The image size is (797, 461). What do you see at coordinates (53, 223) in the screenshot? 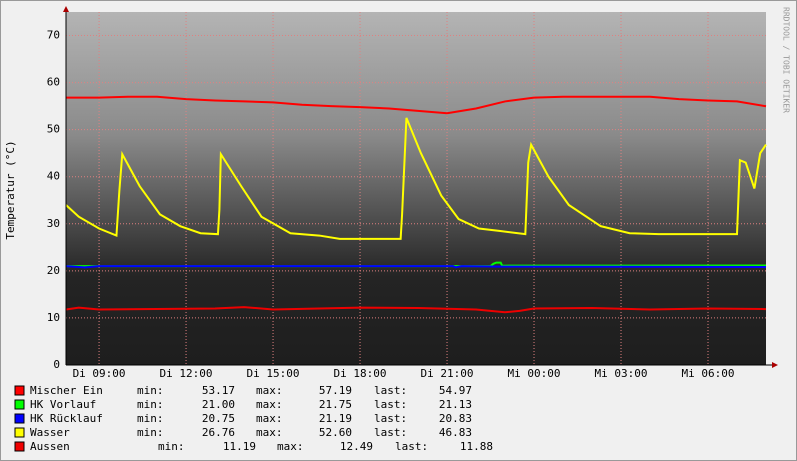
I see `y-tick-label: 30` at bounding box center [53, 223].